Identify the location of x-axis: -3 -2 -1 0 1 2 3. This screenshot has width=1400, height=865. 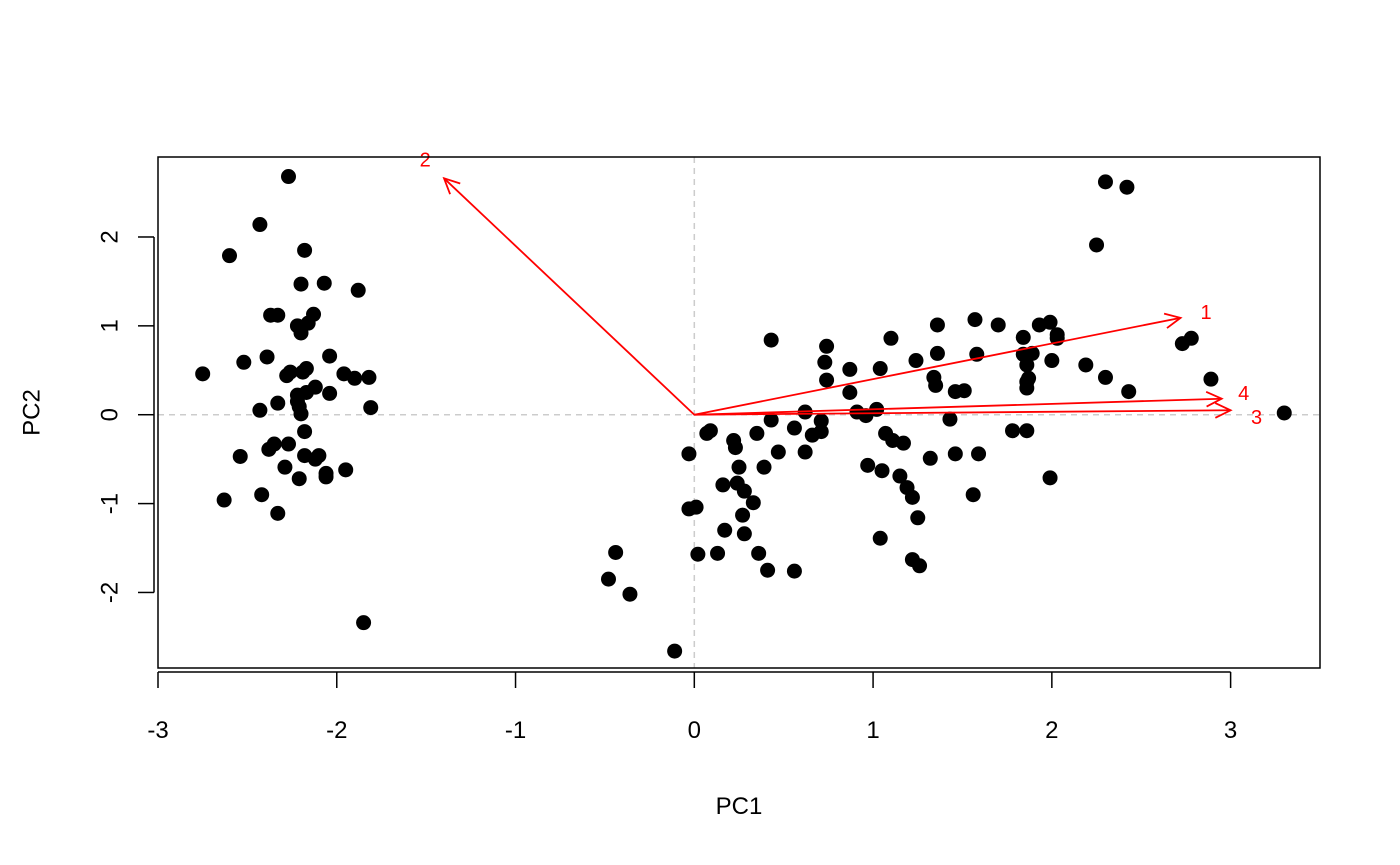
(692, 707).